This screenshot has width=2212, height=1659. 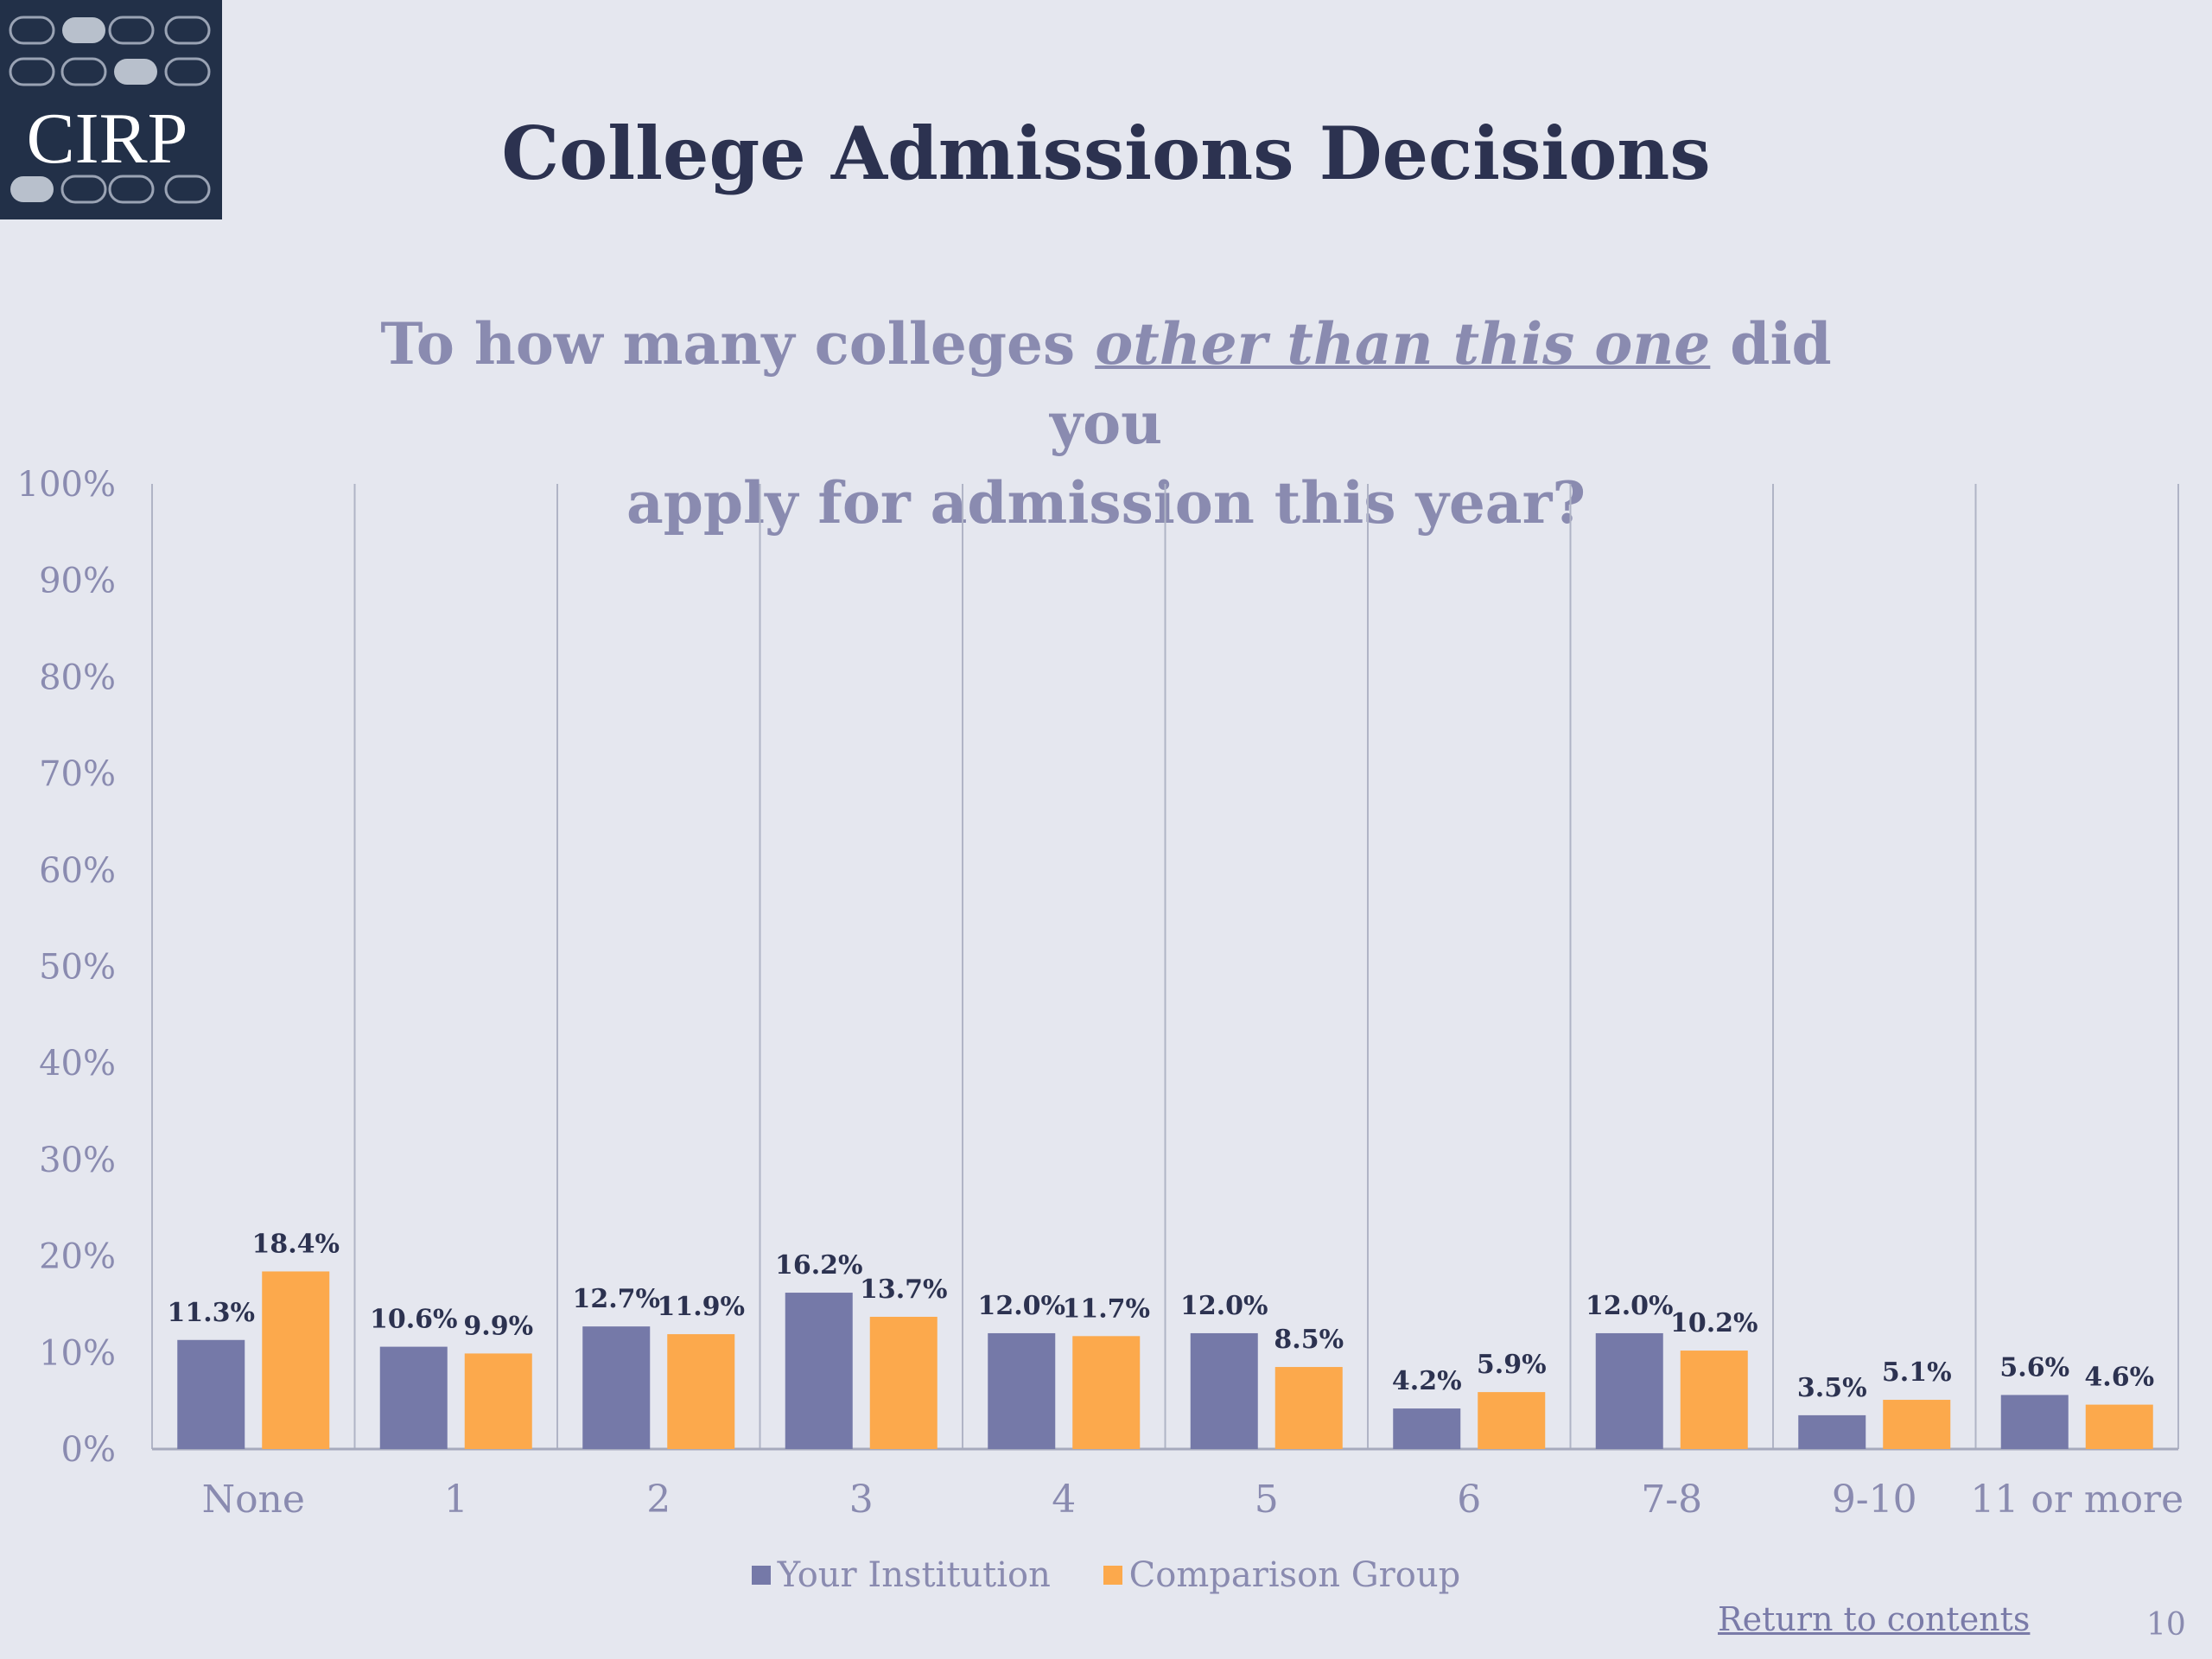 I want to click on x-axis: None 1 2 3 4 5 6 7-8 9-10 11 or more, so click(x=1193, y=1500).